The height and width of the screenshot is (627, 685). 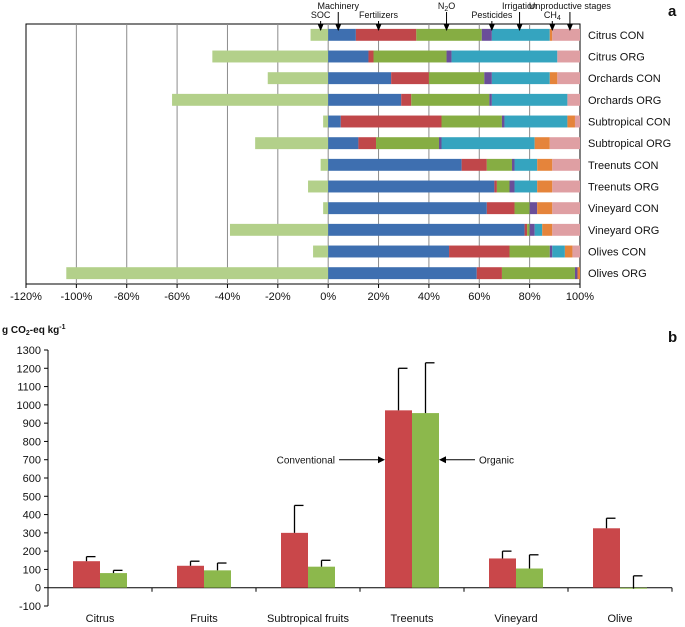 I want to click on bar-irrigation-orchards-con, so click(x=520, y=78).